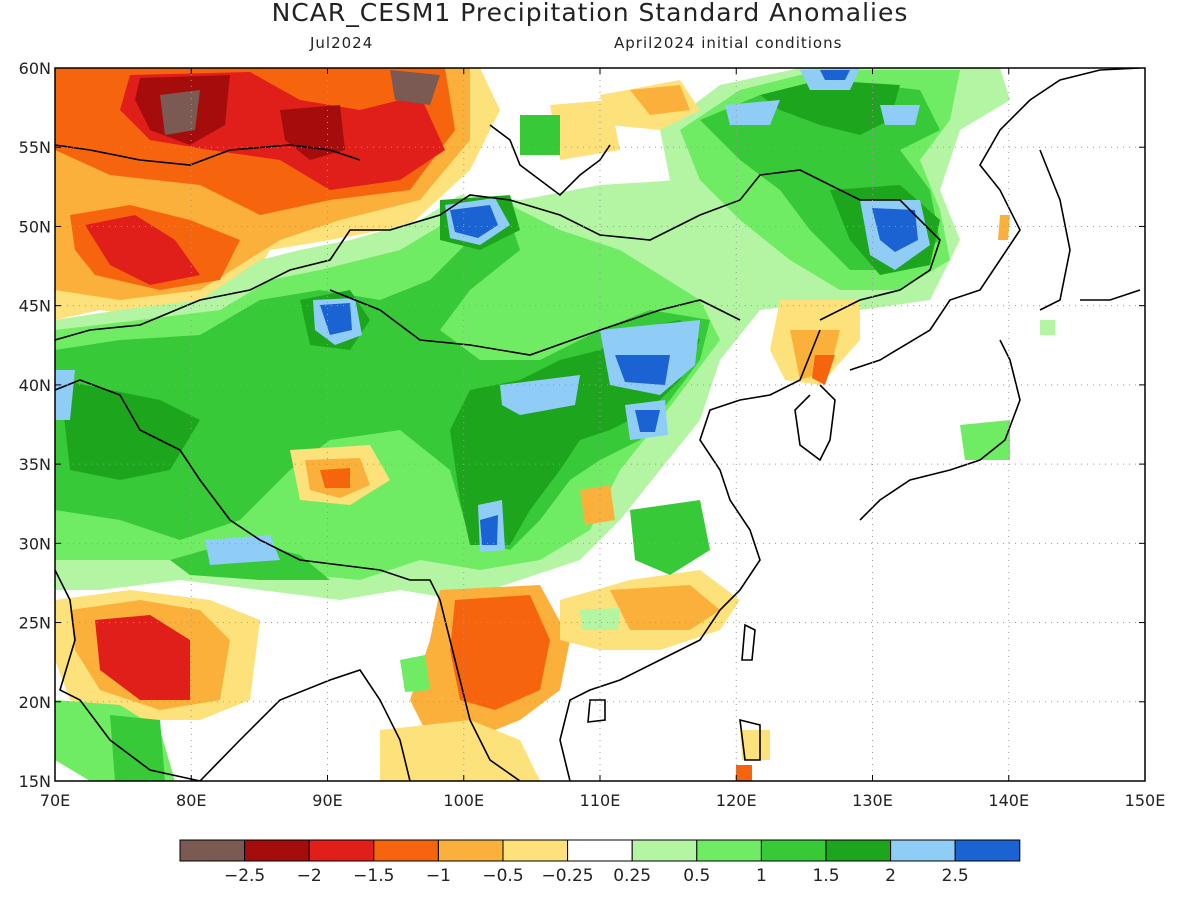 This screenshot has width=1200, height=900. What do you see at coordinates (696, 876) in the screenshot?
I see `colorbar-label: 0.5` at bounding box center [696, 876].